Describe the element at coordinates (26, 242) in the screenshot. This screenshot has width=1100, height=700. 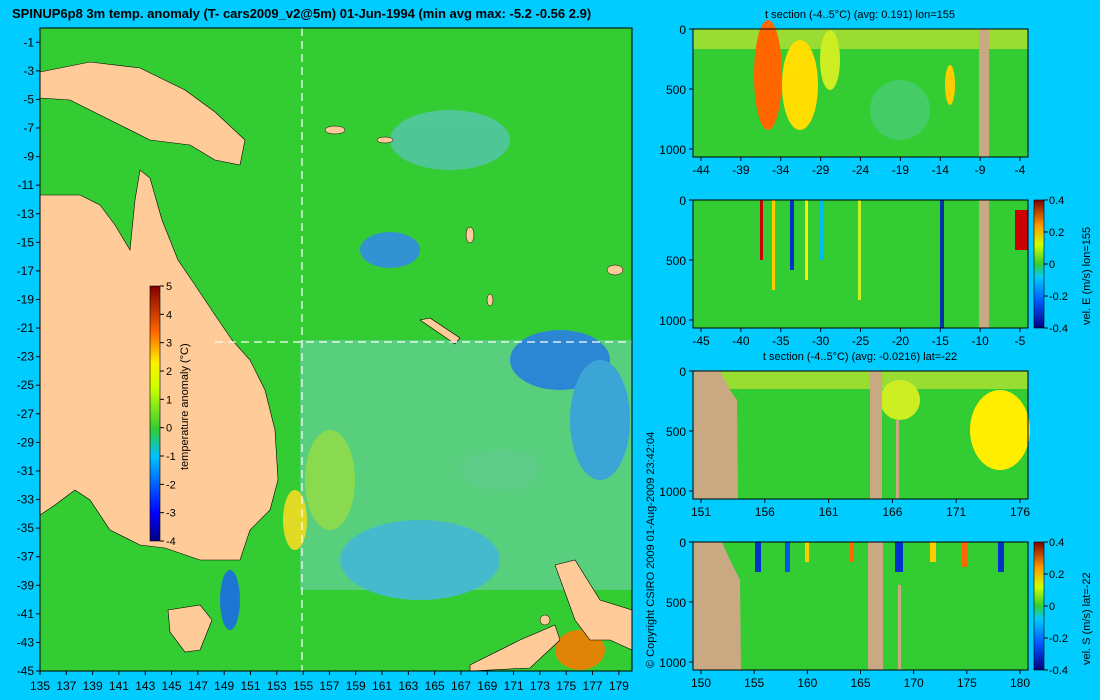
I see `map-y-tick-label: -15` at that location.